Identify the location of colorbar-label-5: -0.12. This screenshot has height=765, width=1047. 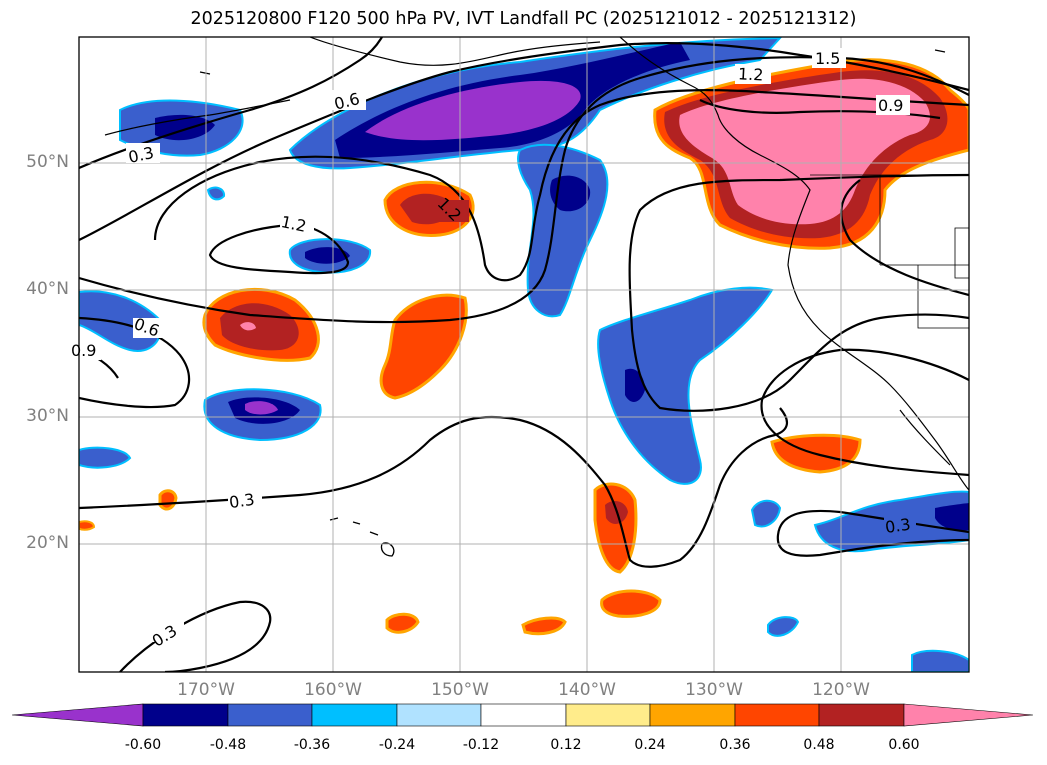
(481, 745).